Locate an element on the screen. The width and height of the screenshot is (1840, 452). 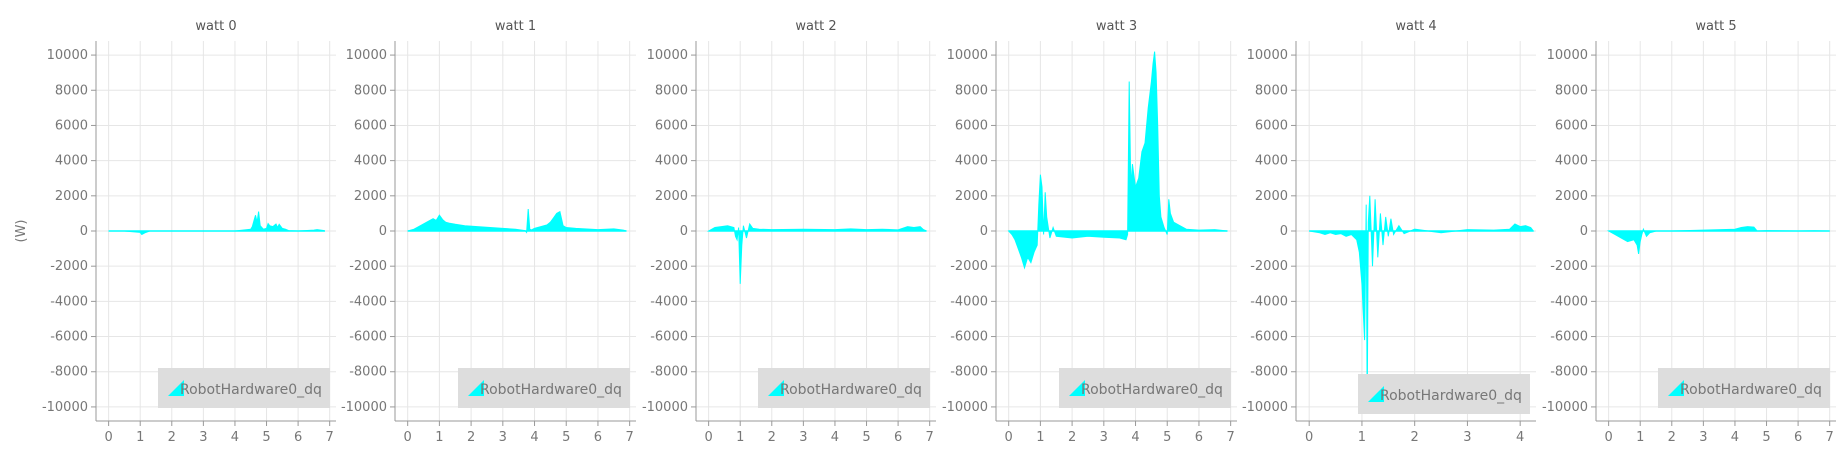
series-area is located at coordinates (1422, 303).